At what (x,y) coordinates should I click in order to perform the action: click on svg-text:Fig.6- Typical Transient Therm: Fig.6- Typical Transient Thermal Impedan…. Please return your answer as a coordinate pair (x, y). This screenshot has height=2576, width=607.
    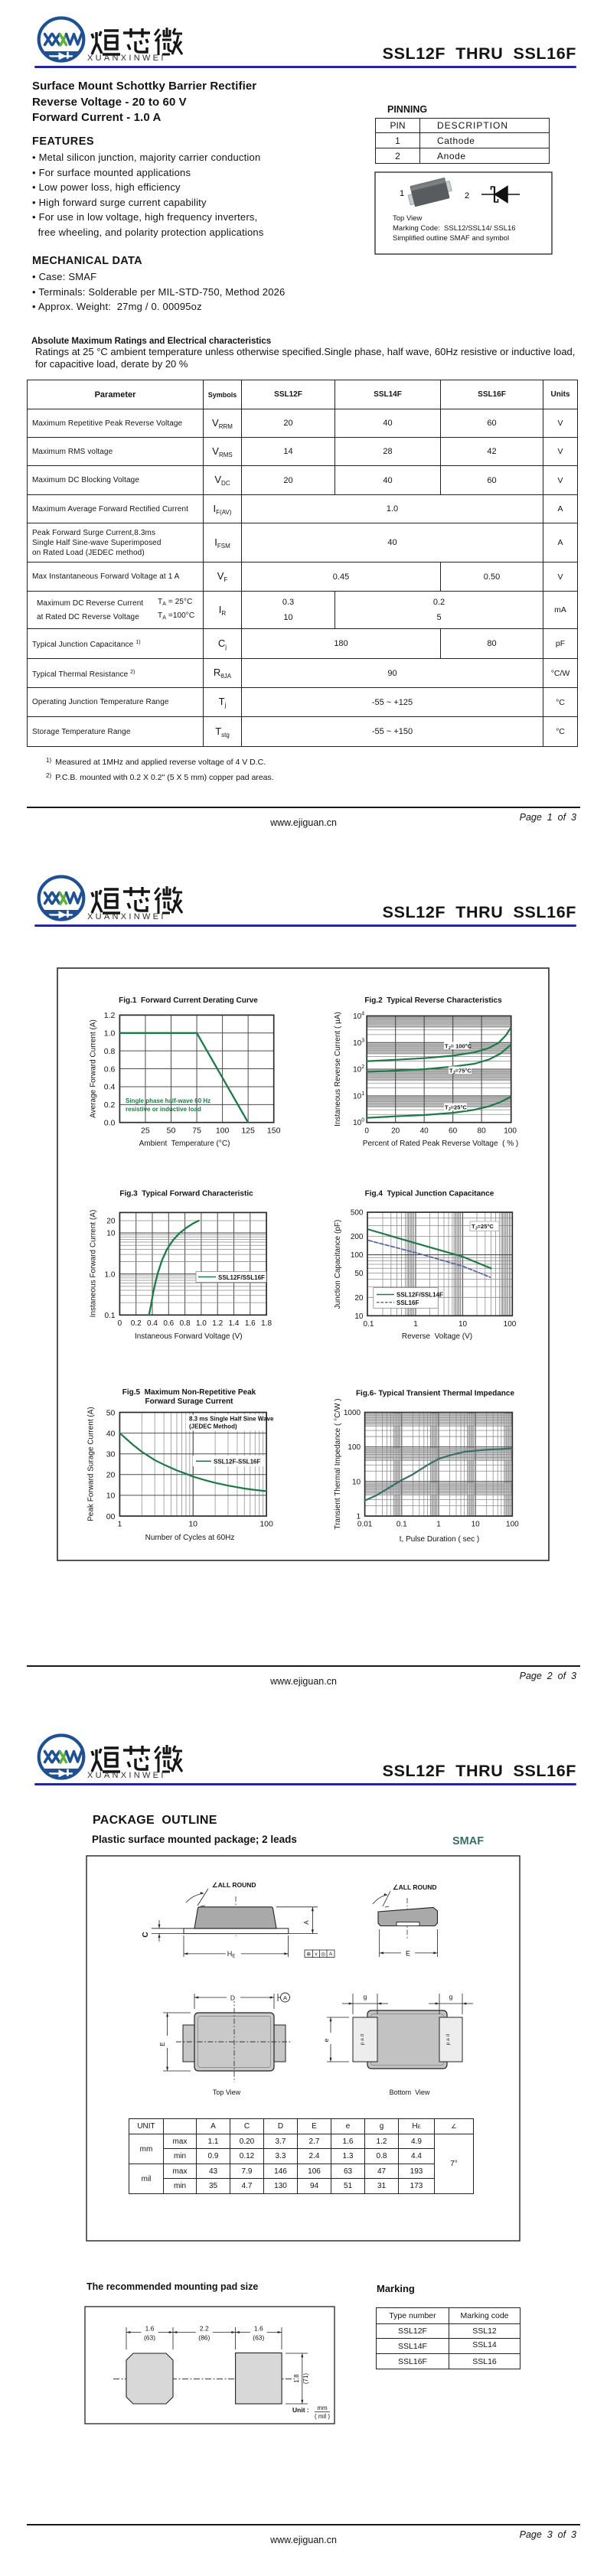
    Looking at the image, I should click on (436, 1394).